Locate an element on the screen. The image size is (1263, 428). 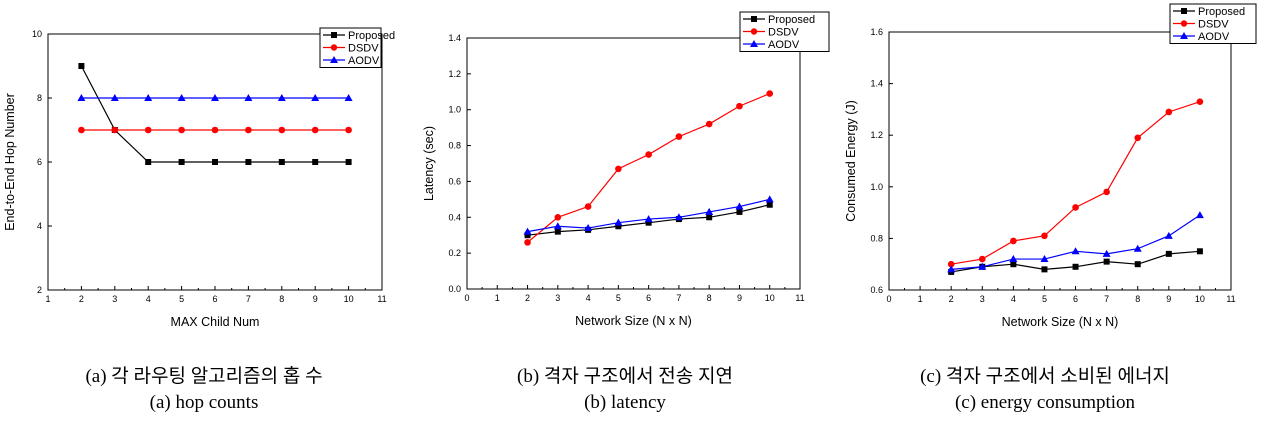
caption-b-korean: (b) 격자 구조에서 전송 지연 is located at coordinates (625, 376).